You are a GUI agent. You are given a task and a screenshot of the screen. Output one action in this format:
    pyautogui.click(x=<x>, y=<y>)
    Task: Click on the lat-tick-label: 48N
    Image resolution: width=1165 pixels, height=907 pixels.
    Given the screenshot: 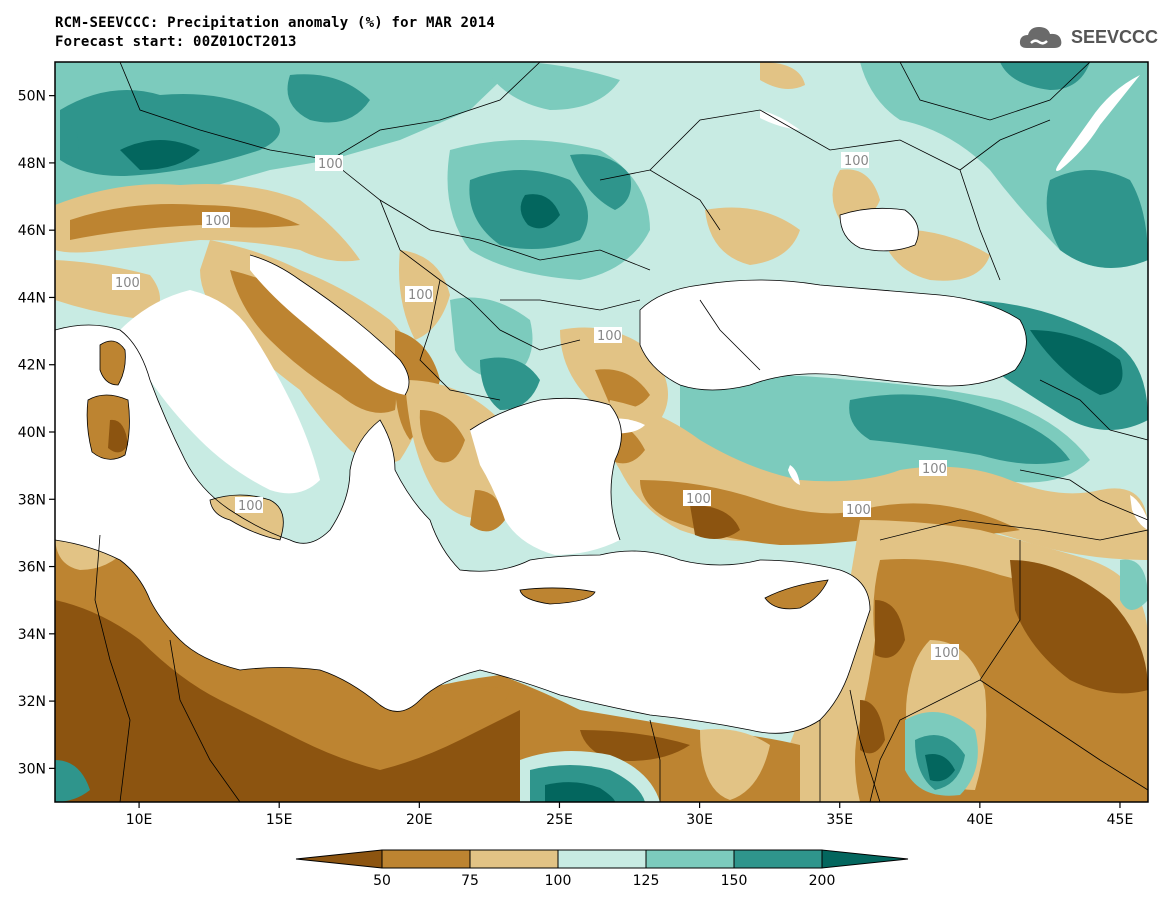 What is the action you would take?
    pyautogui.click(x=32, y=164)
    